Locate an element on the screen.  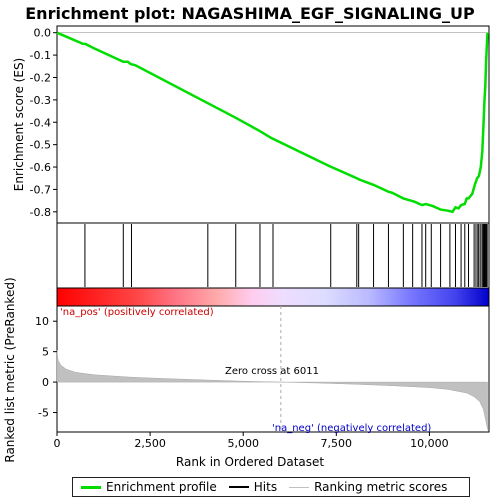
legend-item-enrichment-profile: Enrichment profile is located at coordinates (149, 487).